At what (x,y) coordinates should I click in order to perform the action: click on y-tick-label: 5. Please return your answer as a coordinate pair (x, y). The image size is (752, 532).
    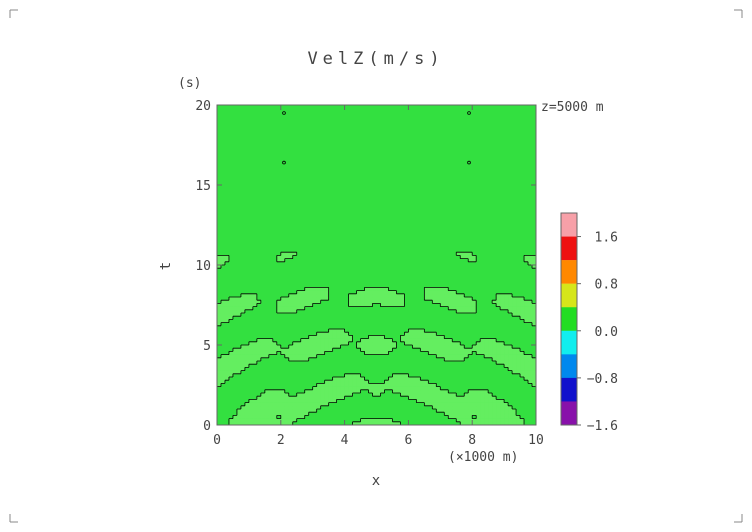
    Looking at the image, I should click on (207, 346).